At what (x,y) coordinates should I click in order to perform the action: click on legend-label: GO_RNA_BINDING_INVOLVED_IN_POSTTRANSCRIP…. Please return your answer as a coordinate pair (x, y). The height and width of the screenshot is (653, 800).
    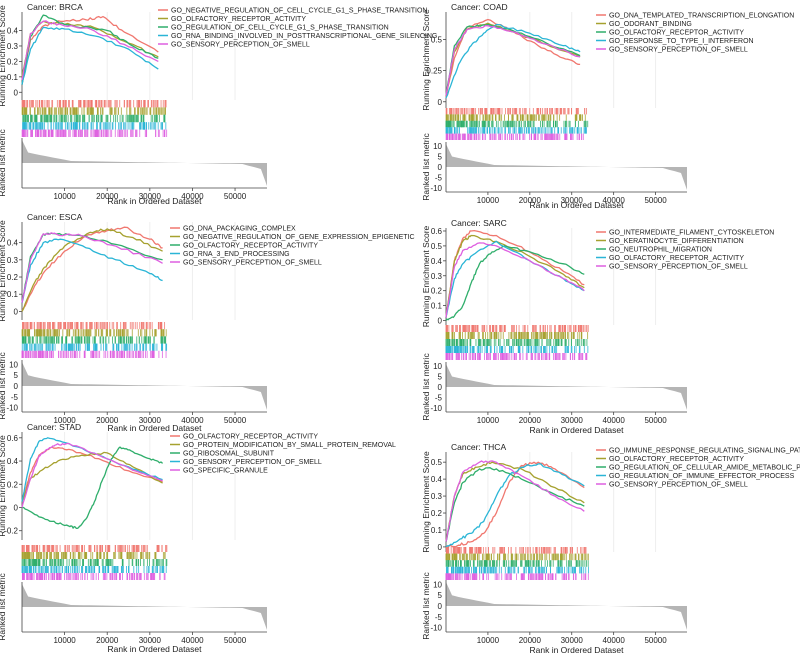
    Looking at the image, I should click on (304, 36).